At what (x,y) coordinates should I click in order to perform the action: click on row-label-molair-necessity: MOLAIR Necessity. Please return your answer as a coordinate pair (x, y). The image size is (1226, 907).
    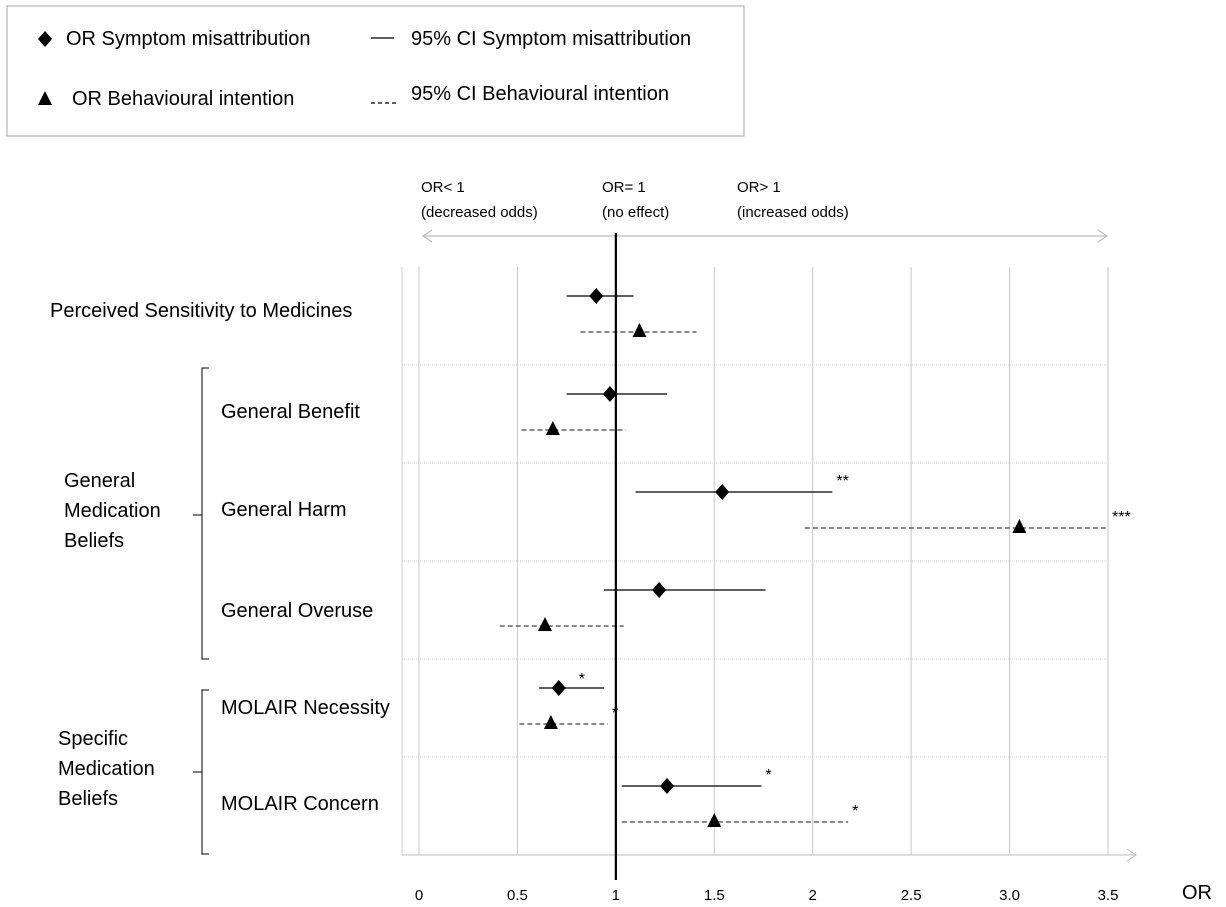
    Looking at the image, I should click on (305, 708).